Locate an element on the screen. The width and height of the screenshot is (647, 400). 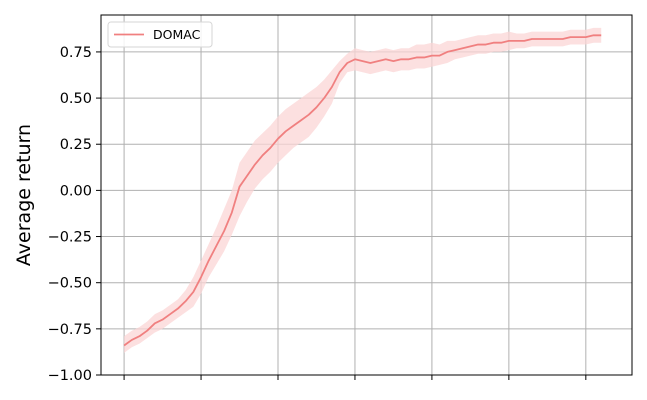
y-tick-label: 0.00 is located at coordinates (76, 191).